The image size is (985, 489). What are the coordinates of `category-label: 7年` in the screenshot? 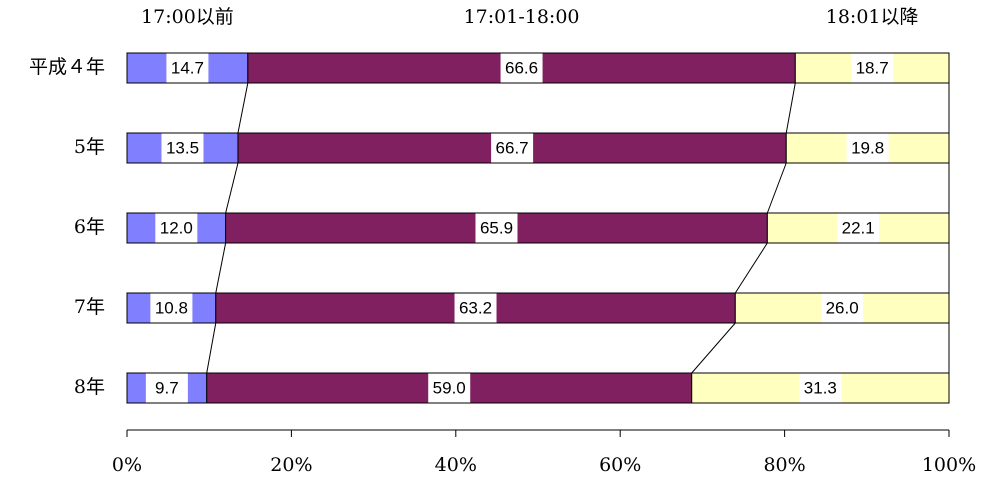 It's located at (89, 307).